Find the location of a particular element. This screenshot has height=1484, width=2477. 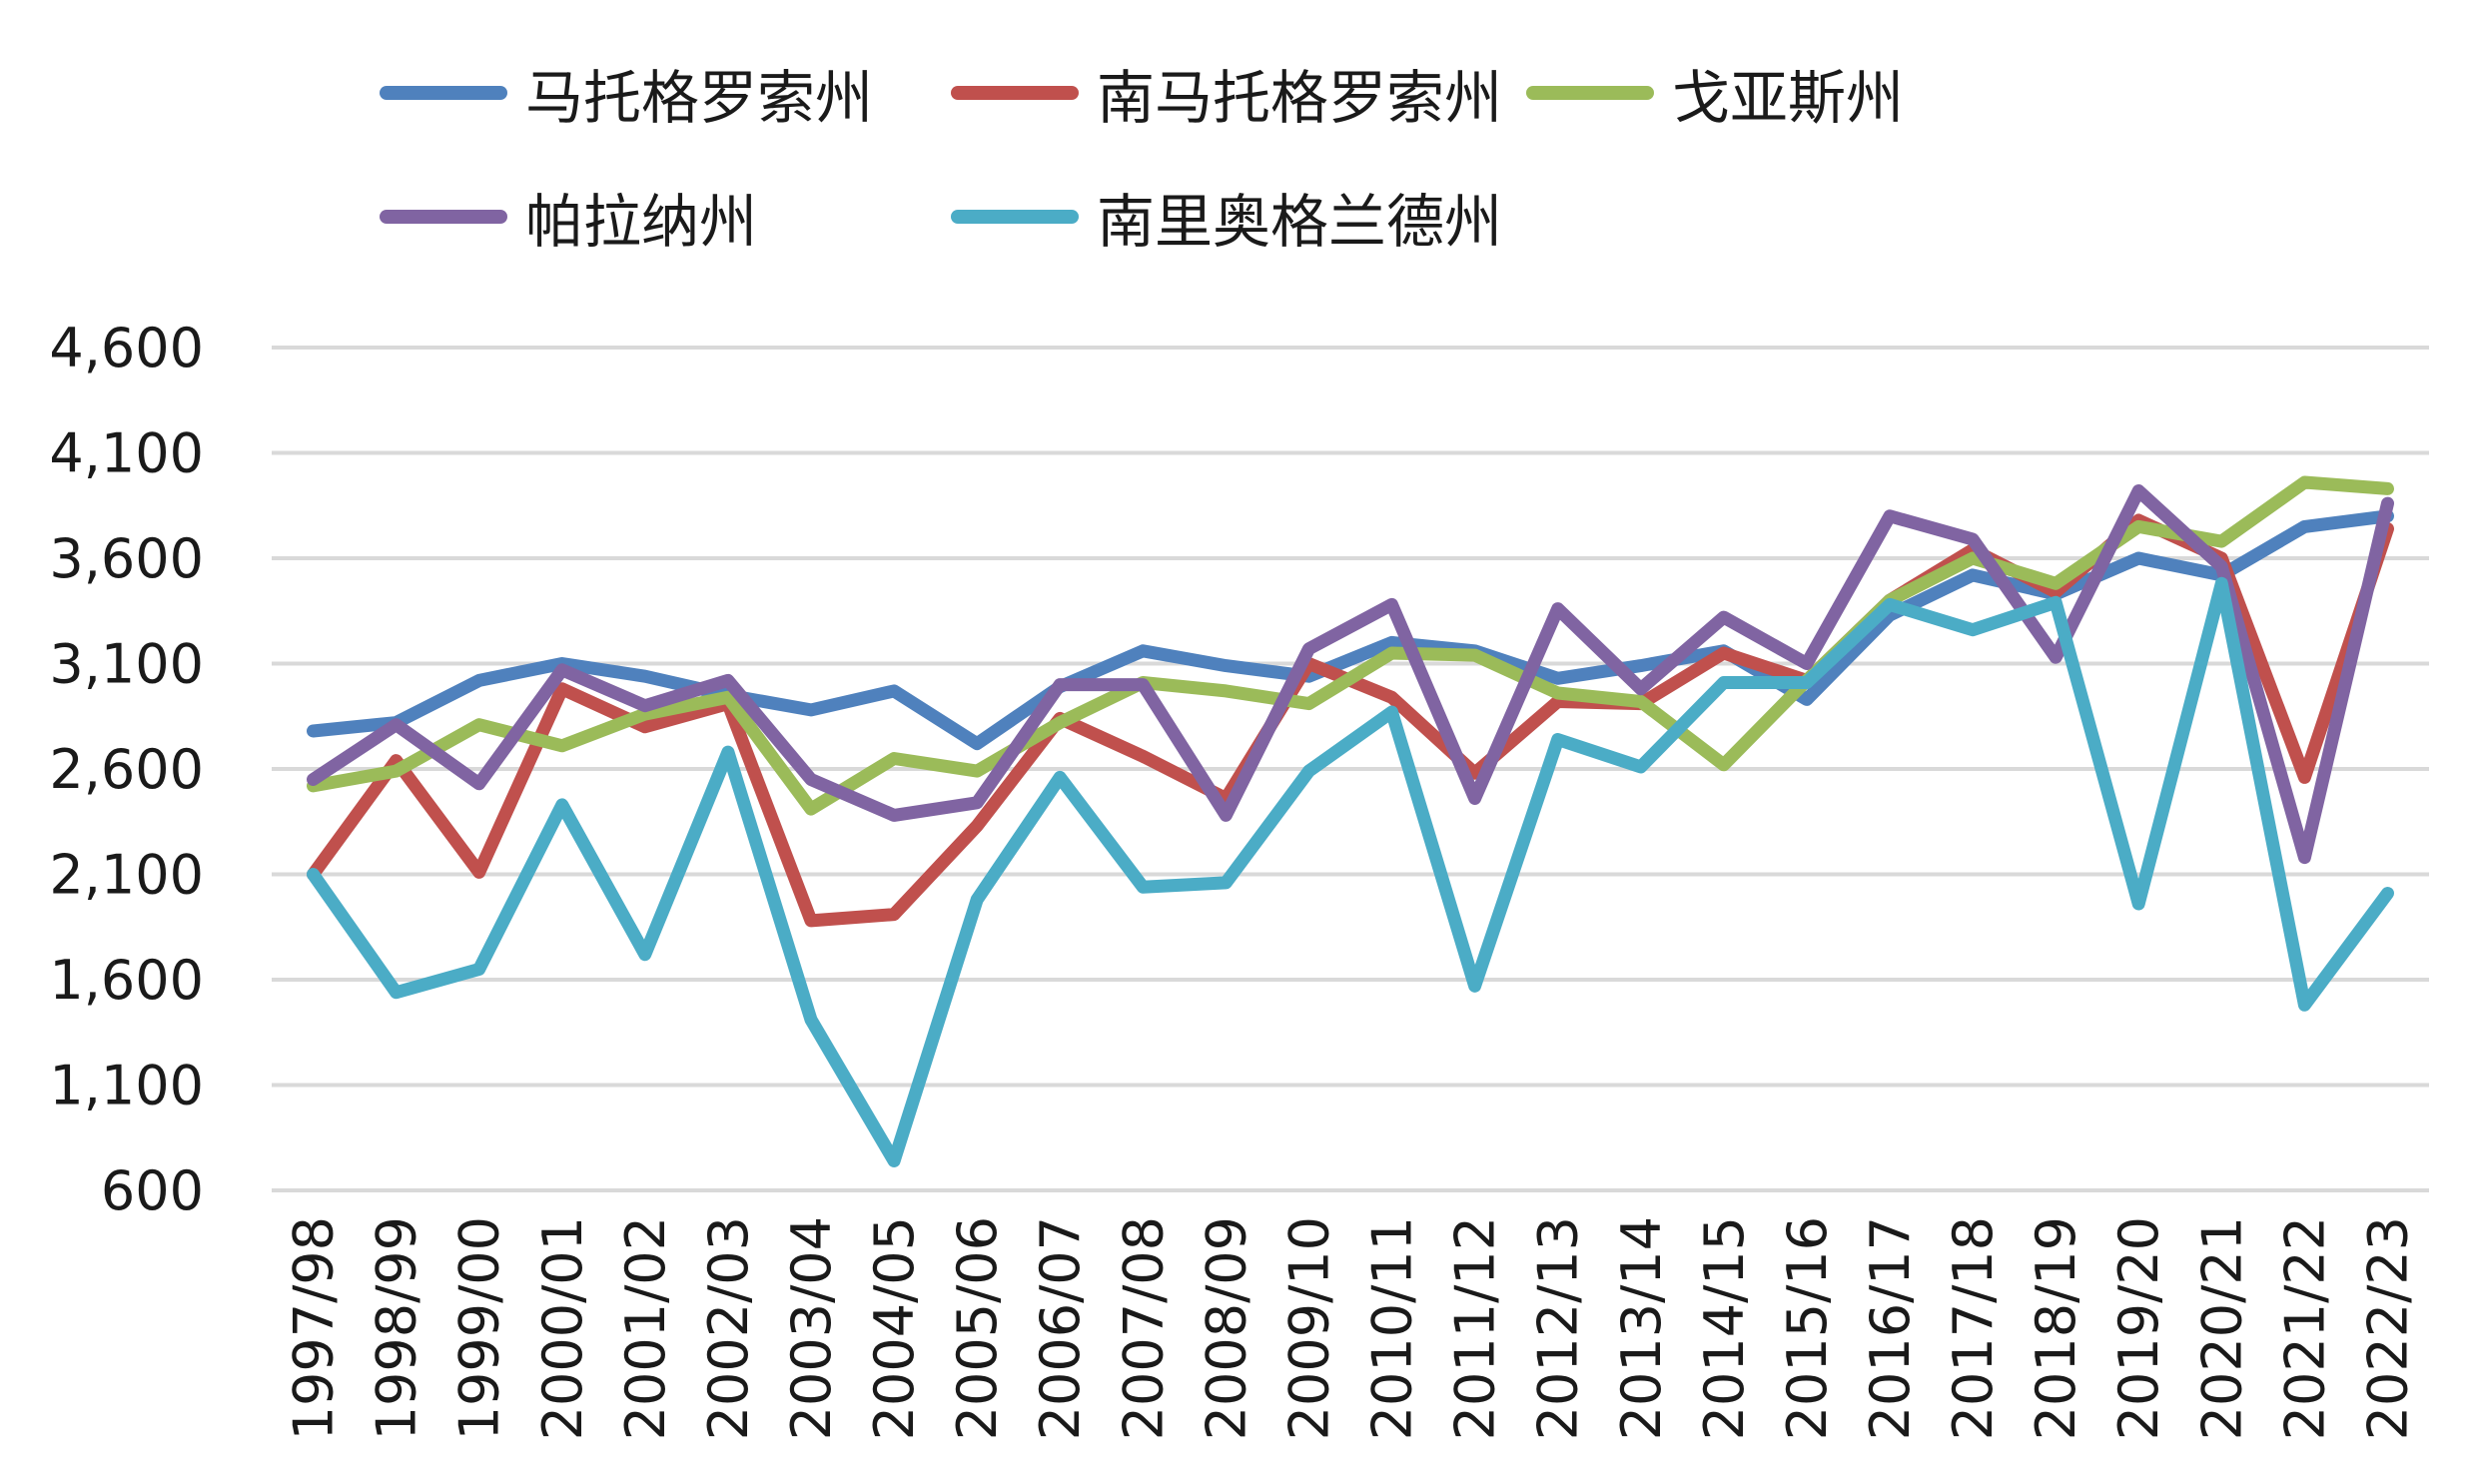

x-tick-label: 1998/99 is located at coordinates (397, 1328).